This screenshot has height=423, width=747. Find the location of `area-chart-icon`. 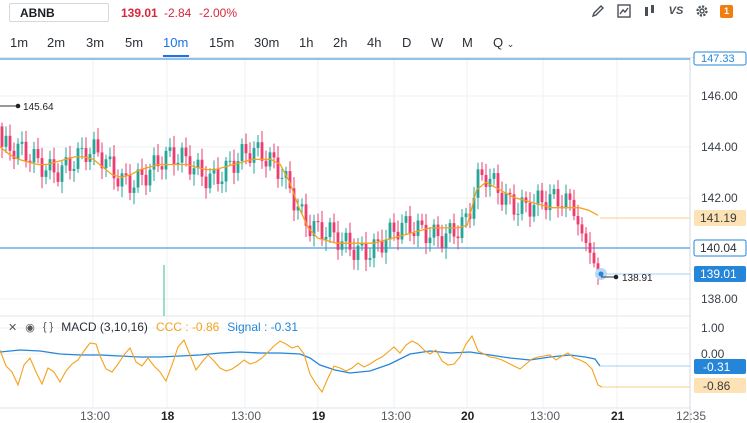

area-chart-icon is located at coordinates (624, 11).